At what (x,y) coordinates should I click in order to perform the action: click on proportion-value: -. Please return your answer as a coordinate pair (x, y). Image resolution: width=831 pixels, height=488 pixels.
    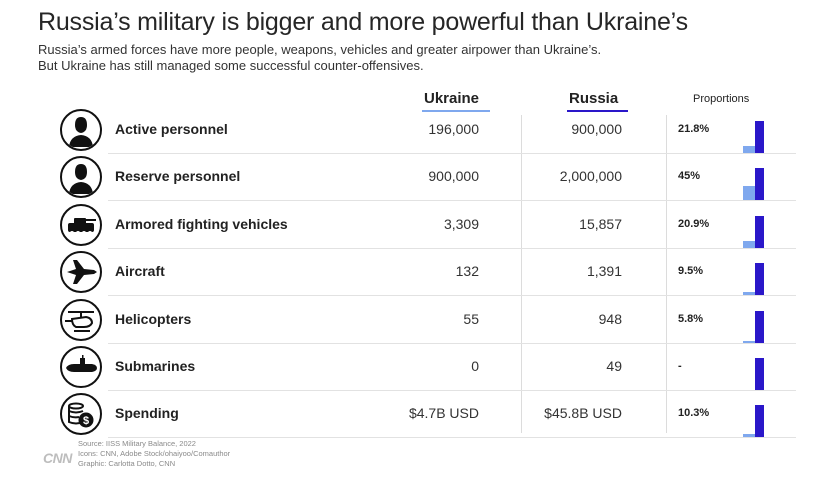
    Looking at the image, I should click on (680, 366).